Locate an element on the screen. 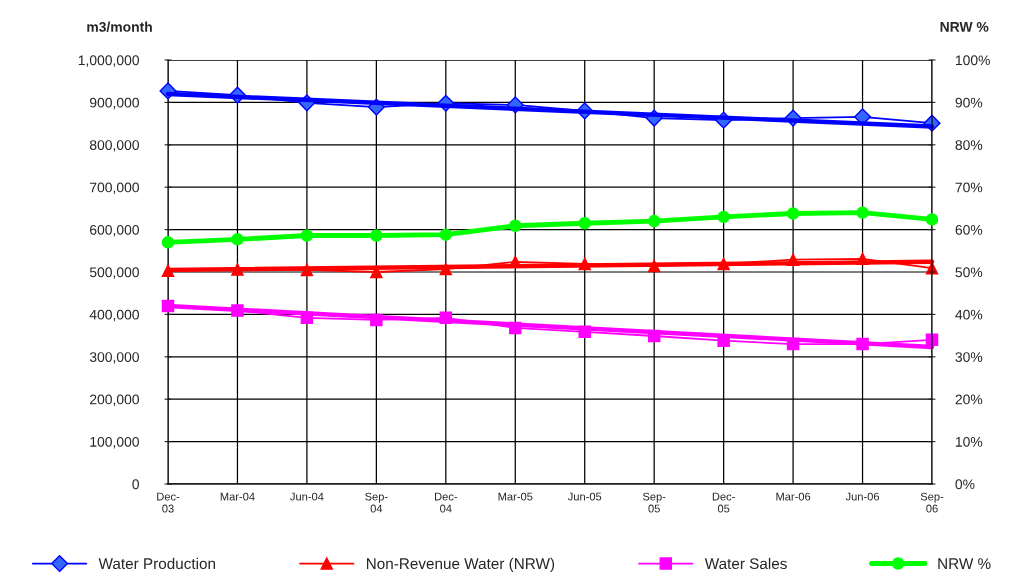  y-tick-label: 300,000 is located at coordinates (114, 358).